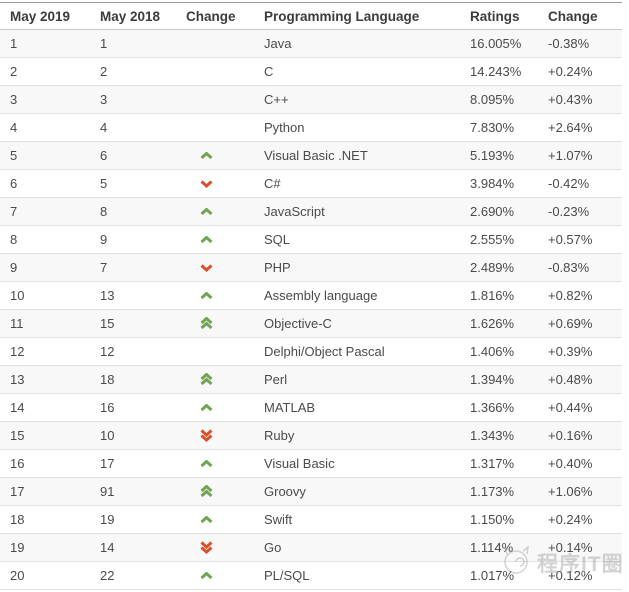 The image size is (629, 592). I want to click on table-row: 8 9 SQL 2.555% +0.57%, so click(311, 240).